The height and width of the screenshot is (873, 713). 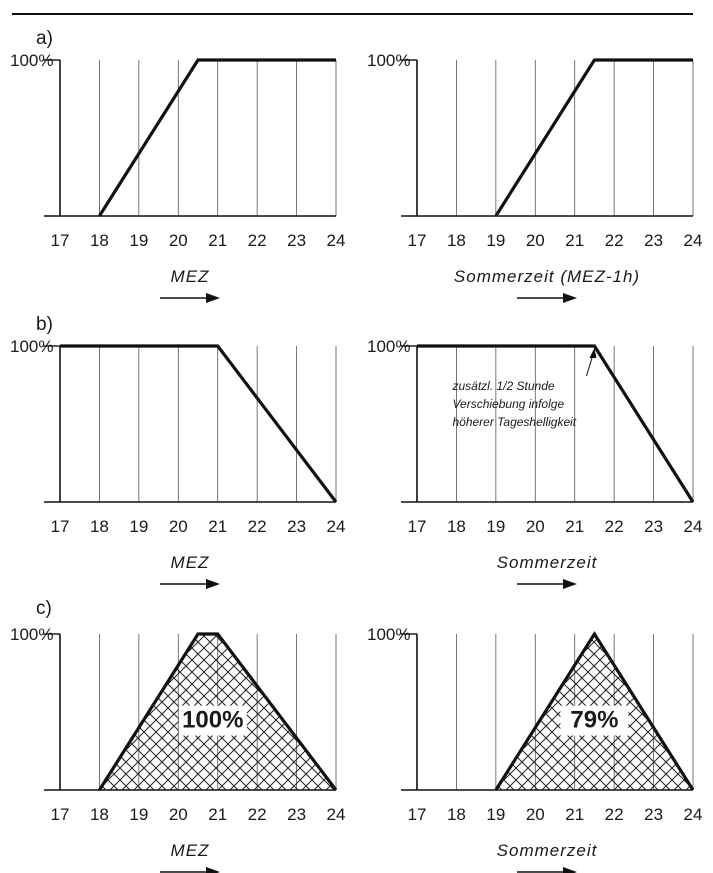 What do you see at coordinates (594, 720) in the screenshot?
I see `area-label: 79%` at bounding box center [594, 720].